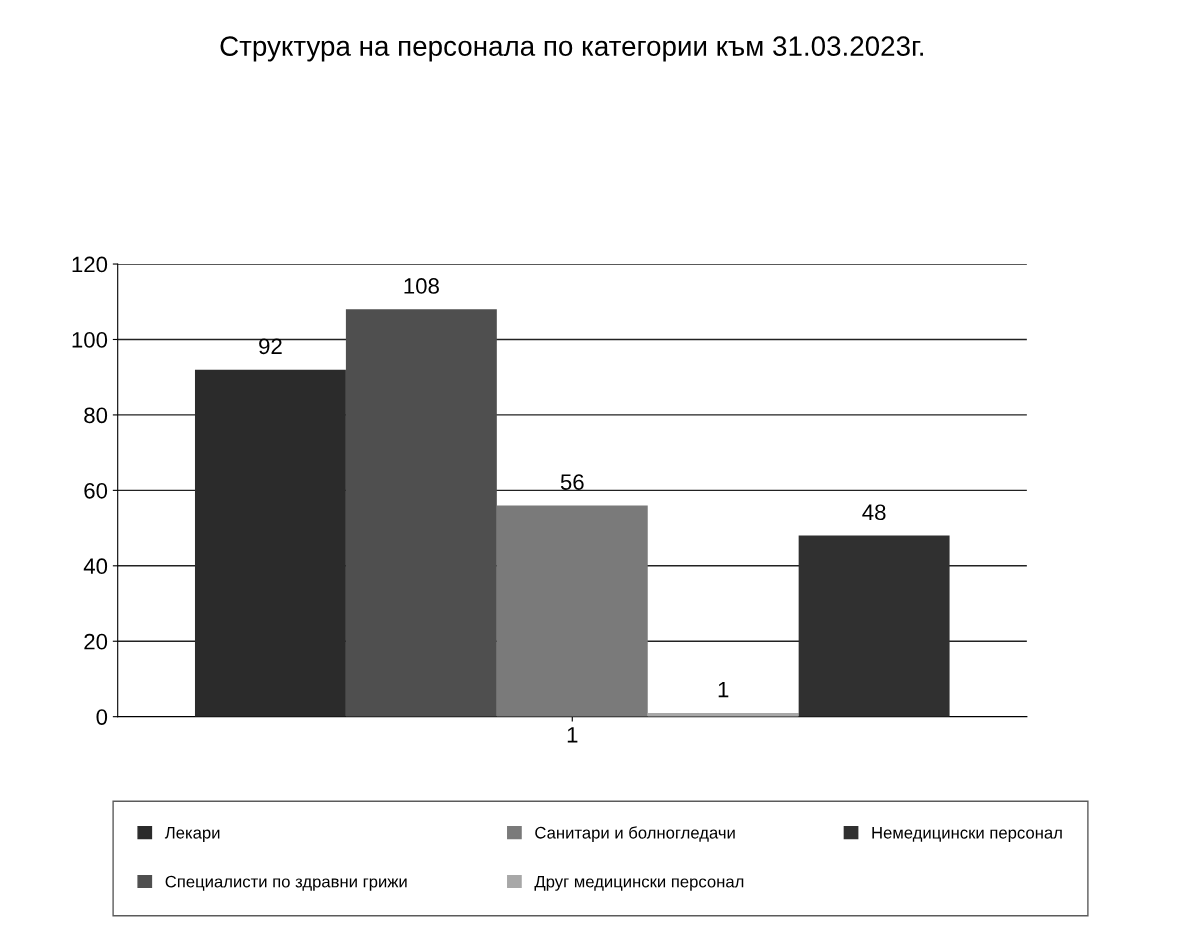 The height and width of the screenshot is (943, 1201). Describe the element at coordinates (572, 482) in the screenshot. I see `data-label: 56` at that location.